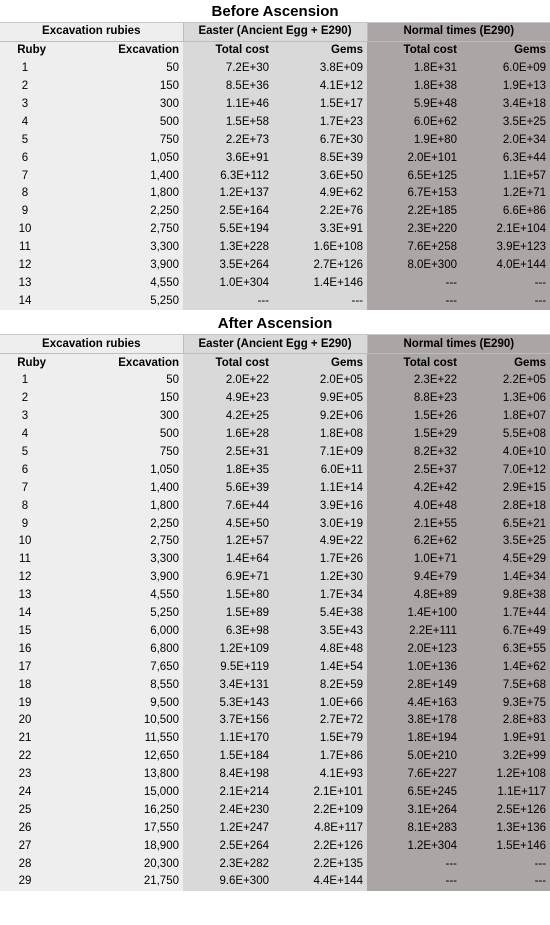 The width and height of the screenshot is (550, 925). I want to click on normal-total-cost-cell: 4.4E+163, so click(414, 703).